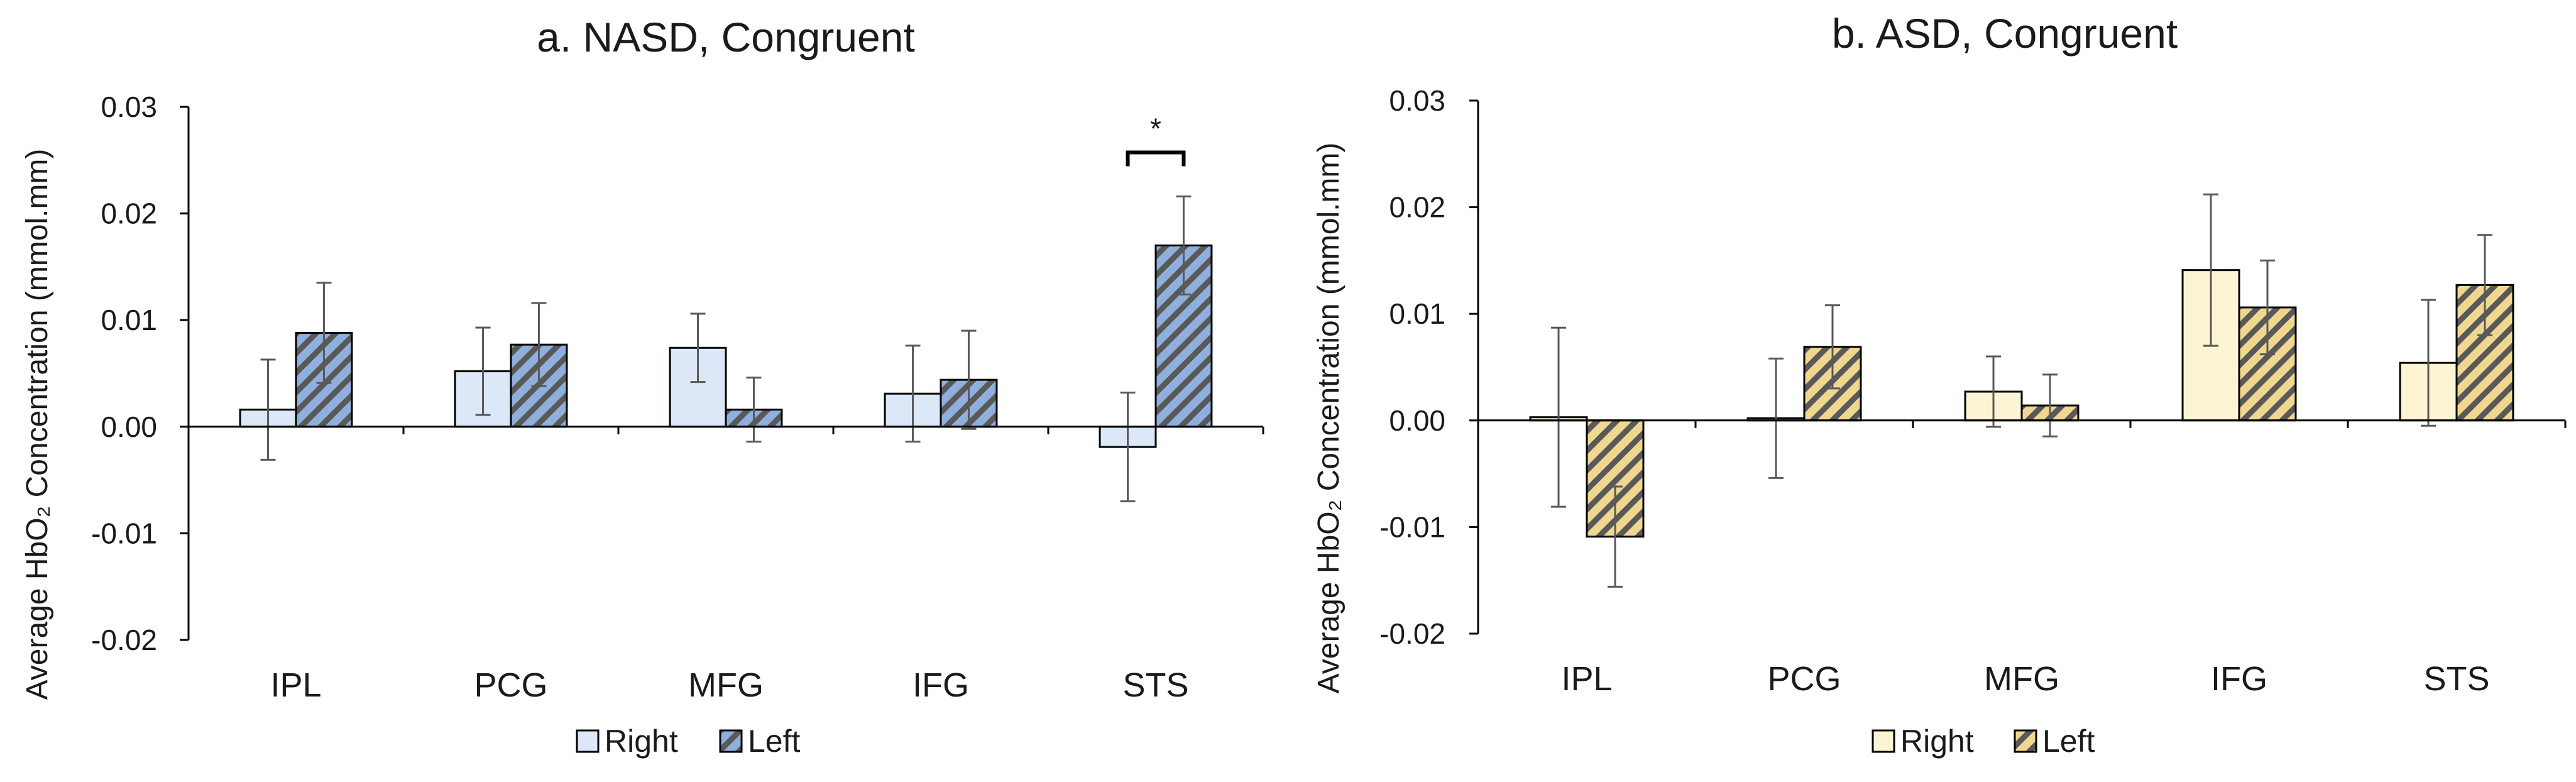 This screenshot has width=2576, height=782. What do you see at coordinates (2005, 34) in the screenshot?
I see `chart-title: b. ASD, Congruent` at bounding box center [2005, 34].